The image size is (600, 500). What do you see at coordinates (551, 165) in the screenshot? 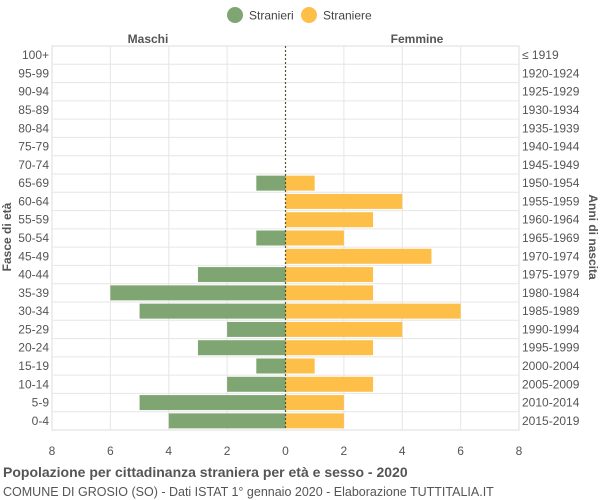
I see `birth-year-label: 1945-1949` at bounding box center [551, 165].